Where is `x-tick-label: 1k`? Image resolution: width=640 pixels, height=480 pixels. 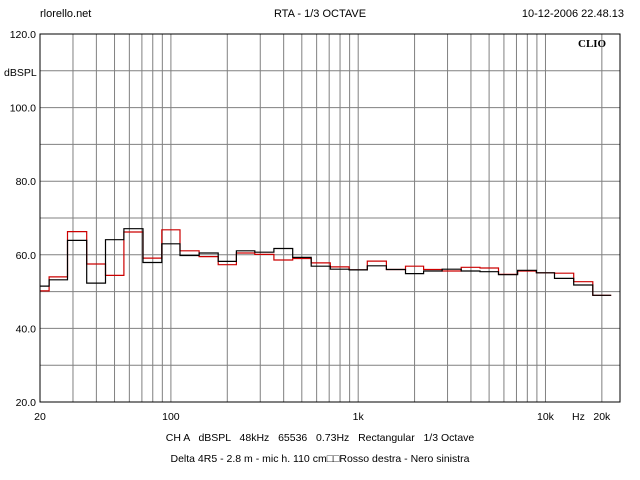 x-tick-label: 1k is located at coordinates (359, 417).